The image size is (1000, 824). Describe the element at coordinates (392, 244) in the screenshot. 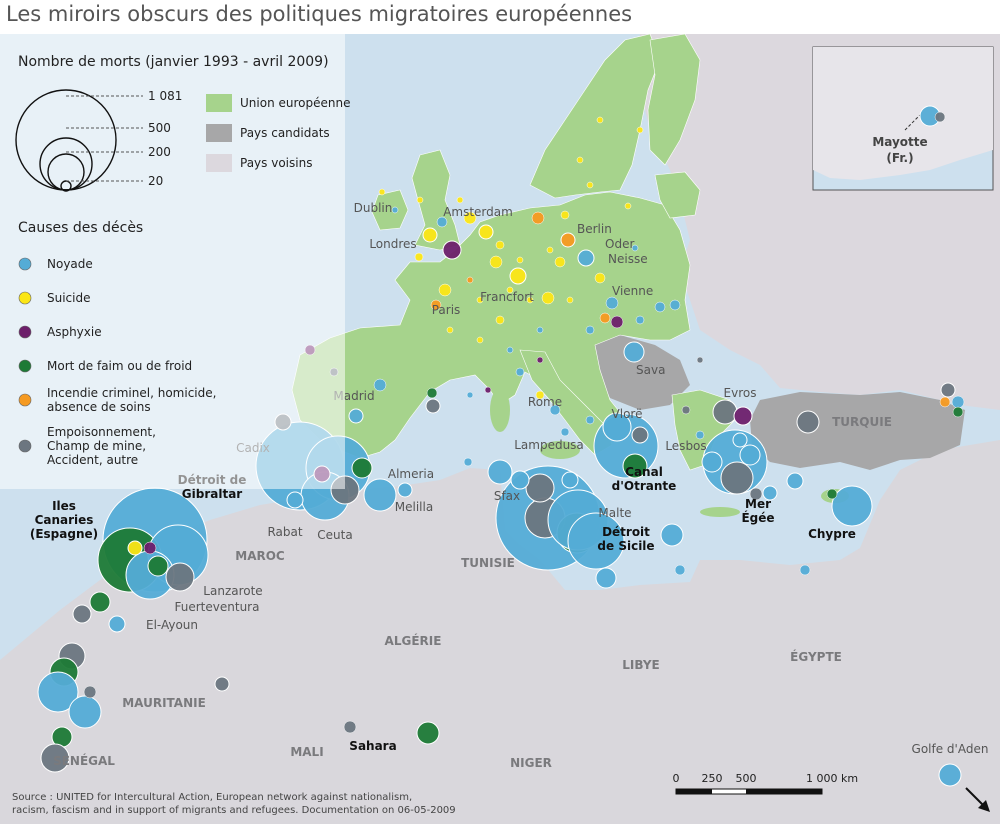

I see `city-label-londres: Londres` at that location.